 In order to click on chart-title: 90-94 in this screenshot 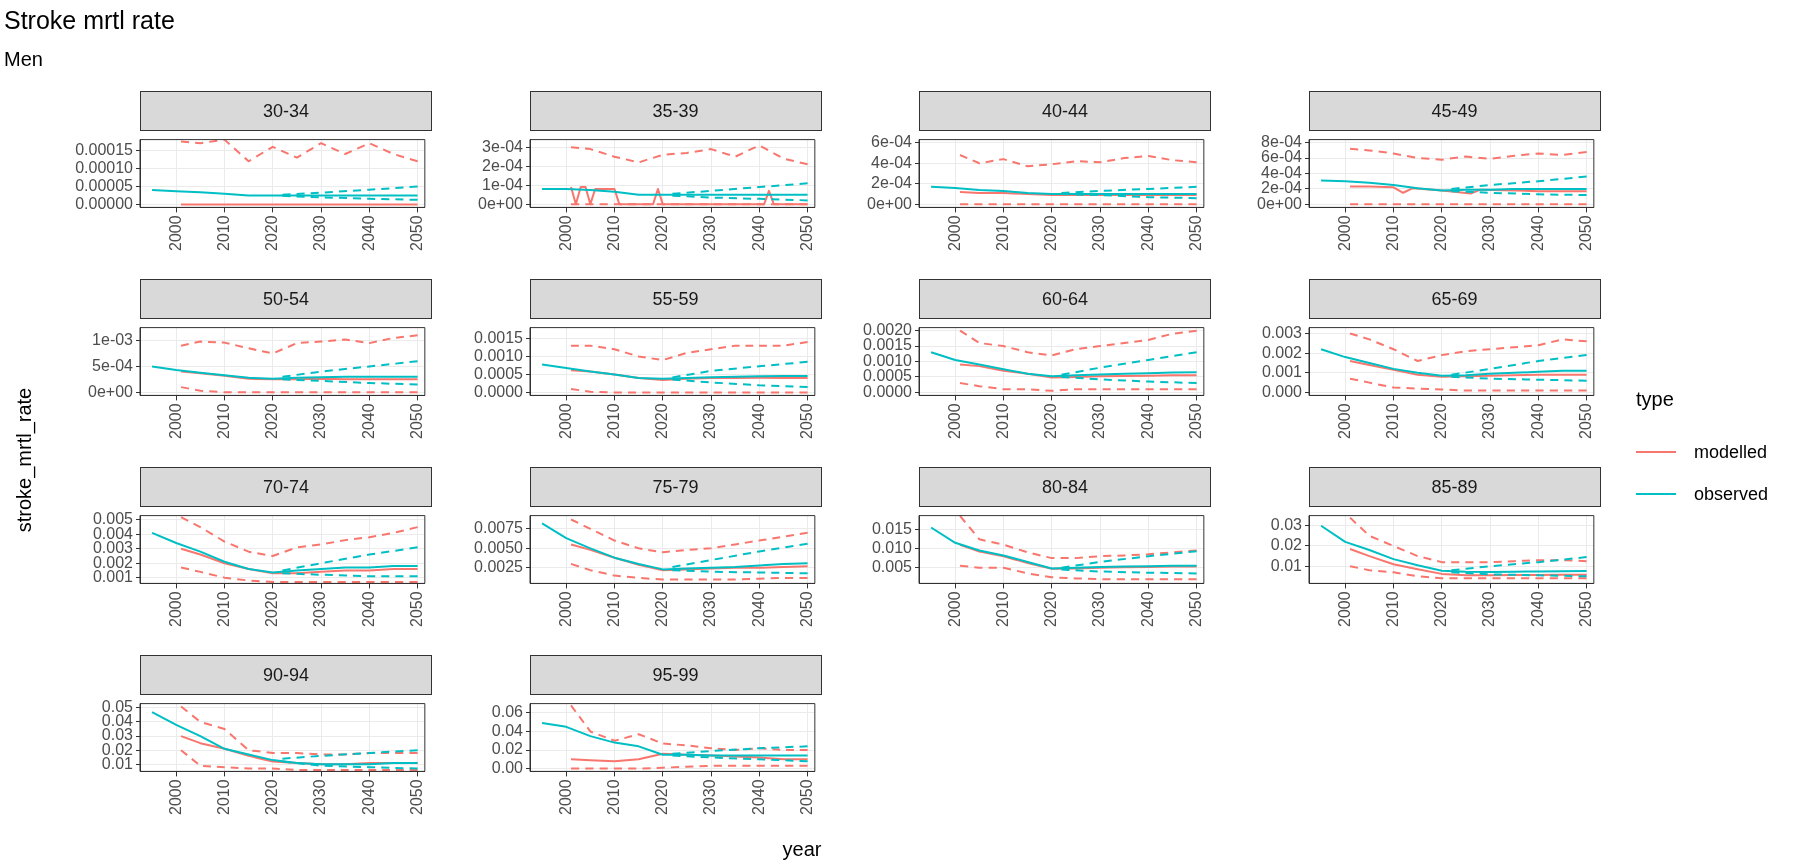, I will do `click(286, 675)`.